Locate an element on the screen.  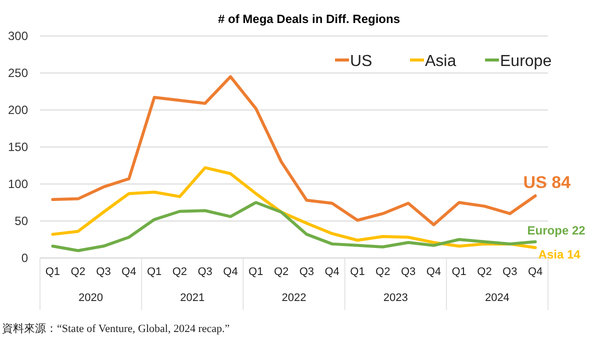
y-tick-label: 300 is located at coordinates (18, 36).